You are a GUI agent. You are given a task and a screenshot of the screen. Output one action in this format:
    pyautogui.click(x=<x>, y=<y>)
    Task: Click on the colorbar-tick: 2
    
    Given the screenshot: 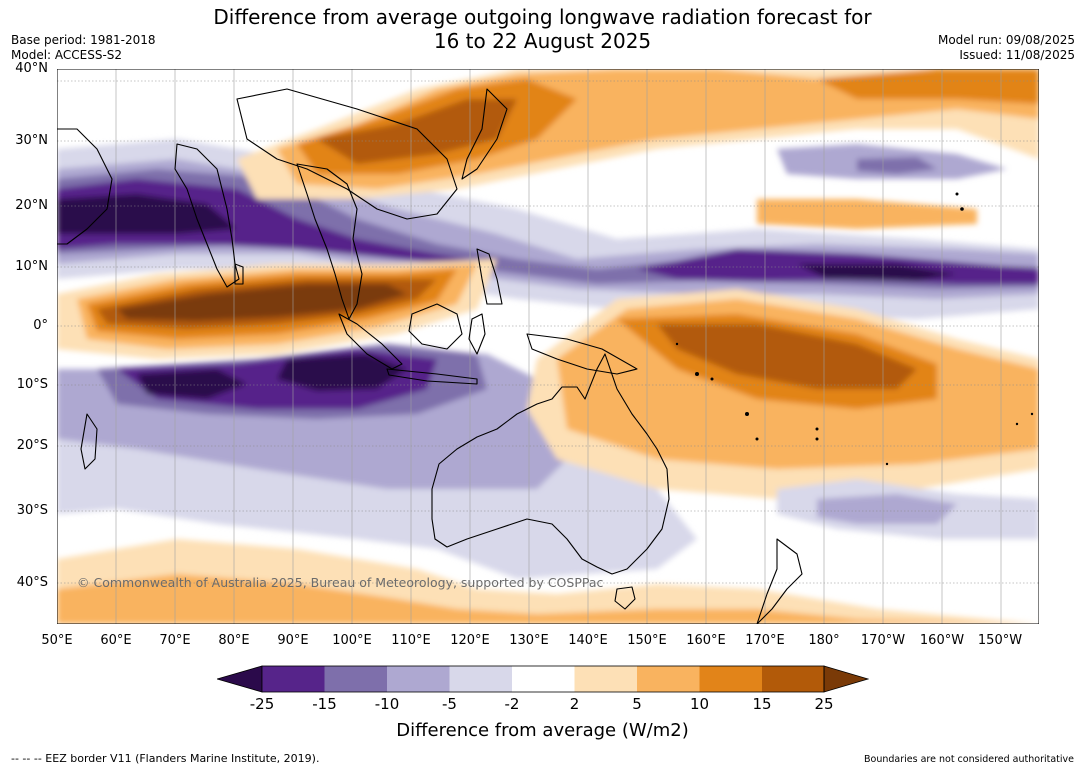 What is the action you would take?
    pyautogui.click(x=574, y=704)
    